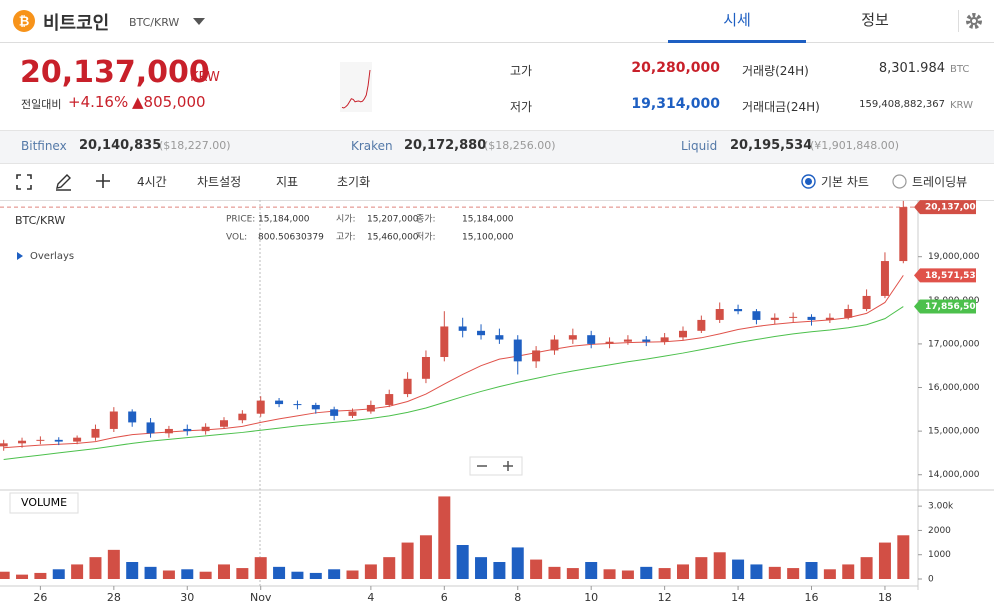 Image resolution: width=994 pixels, height=615 pixels. What do you see at coordinates (497, 182) in the screenshot?
I see `toolbar: 4시간 차트설정 지표 초기화 기본 차트 트레이딩뷰` at bounding box center [497, 182].